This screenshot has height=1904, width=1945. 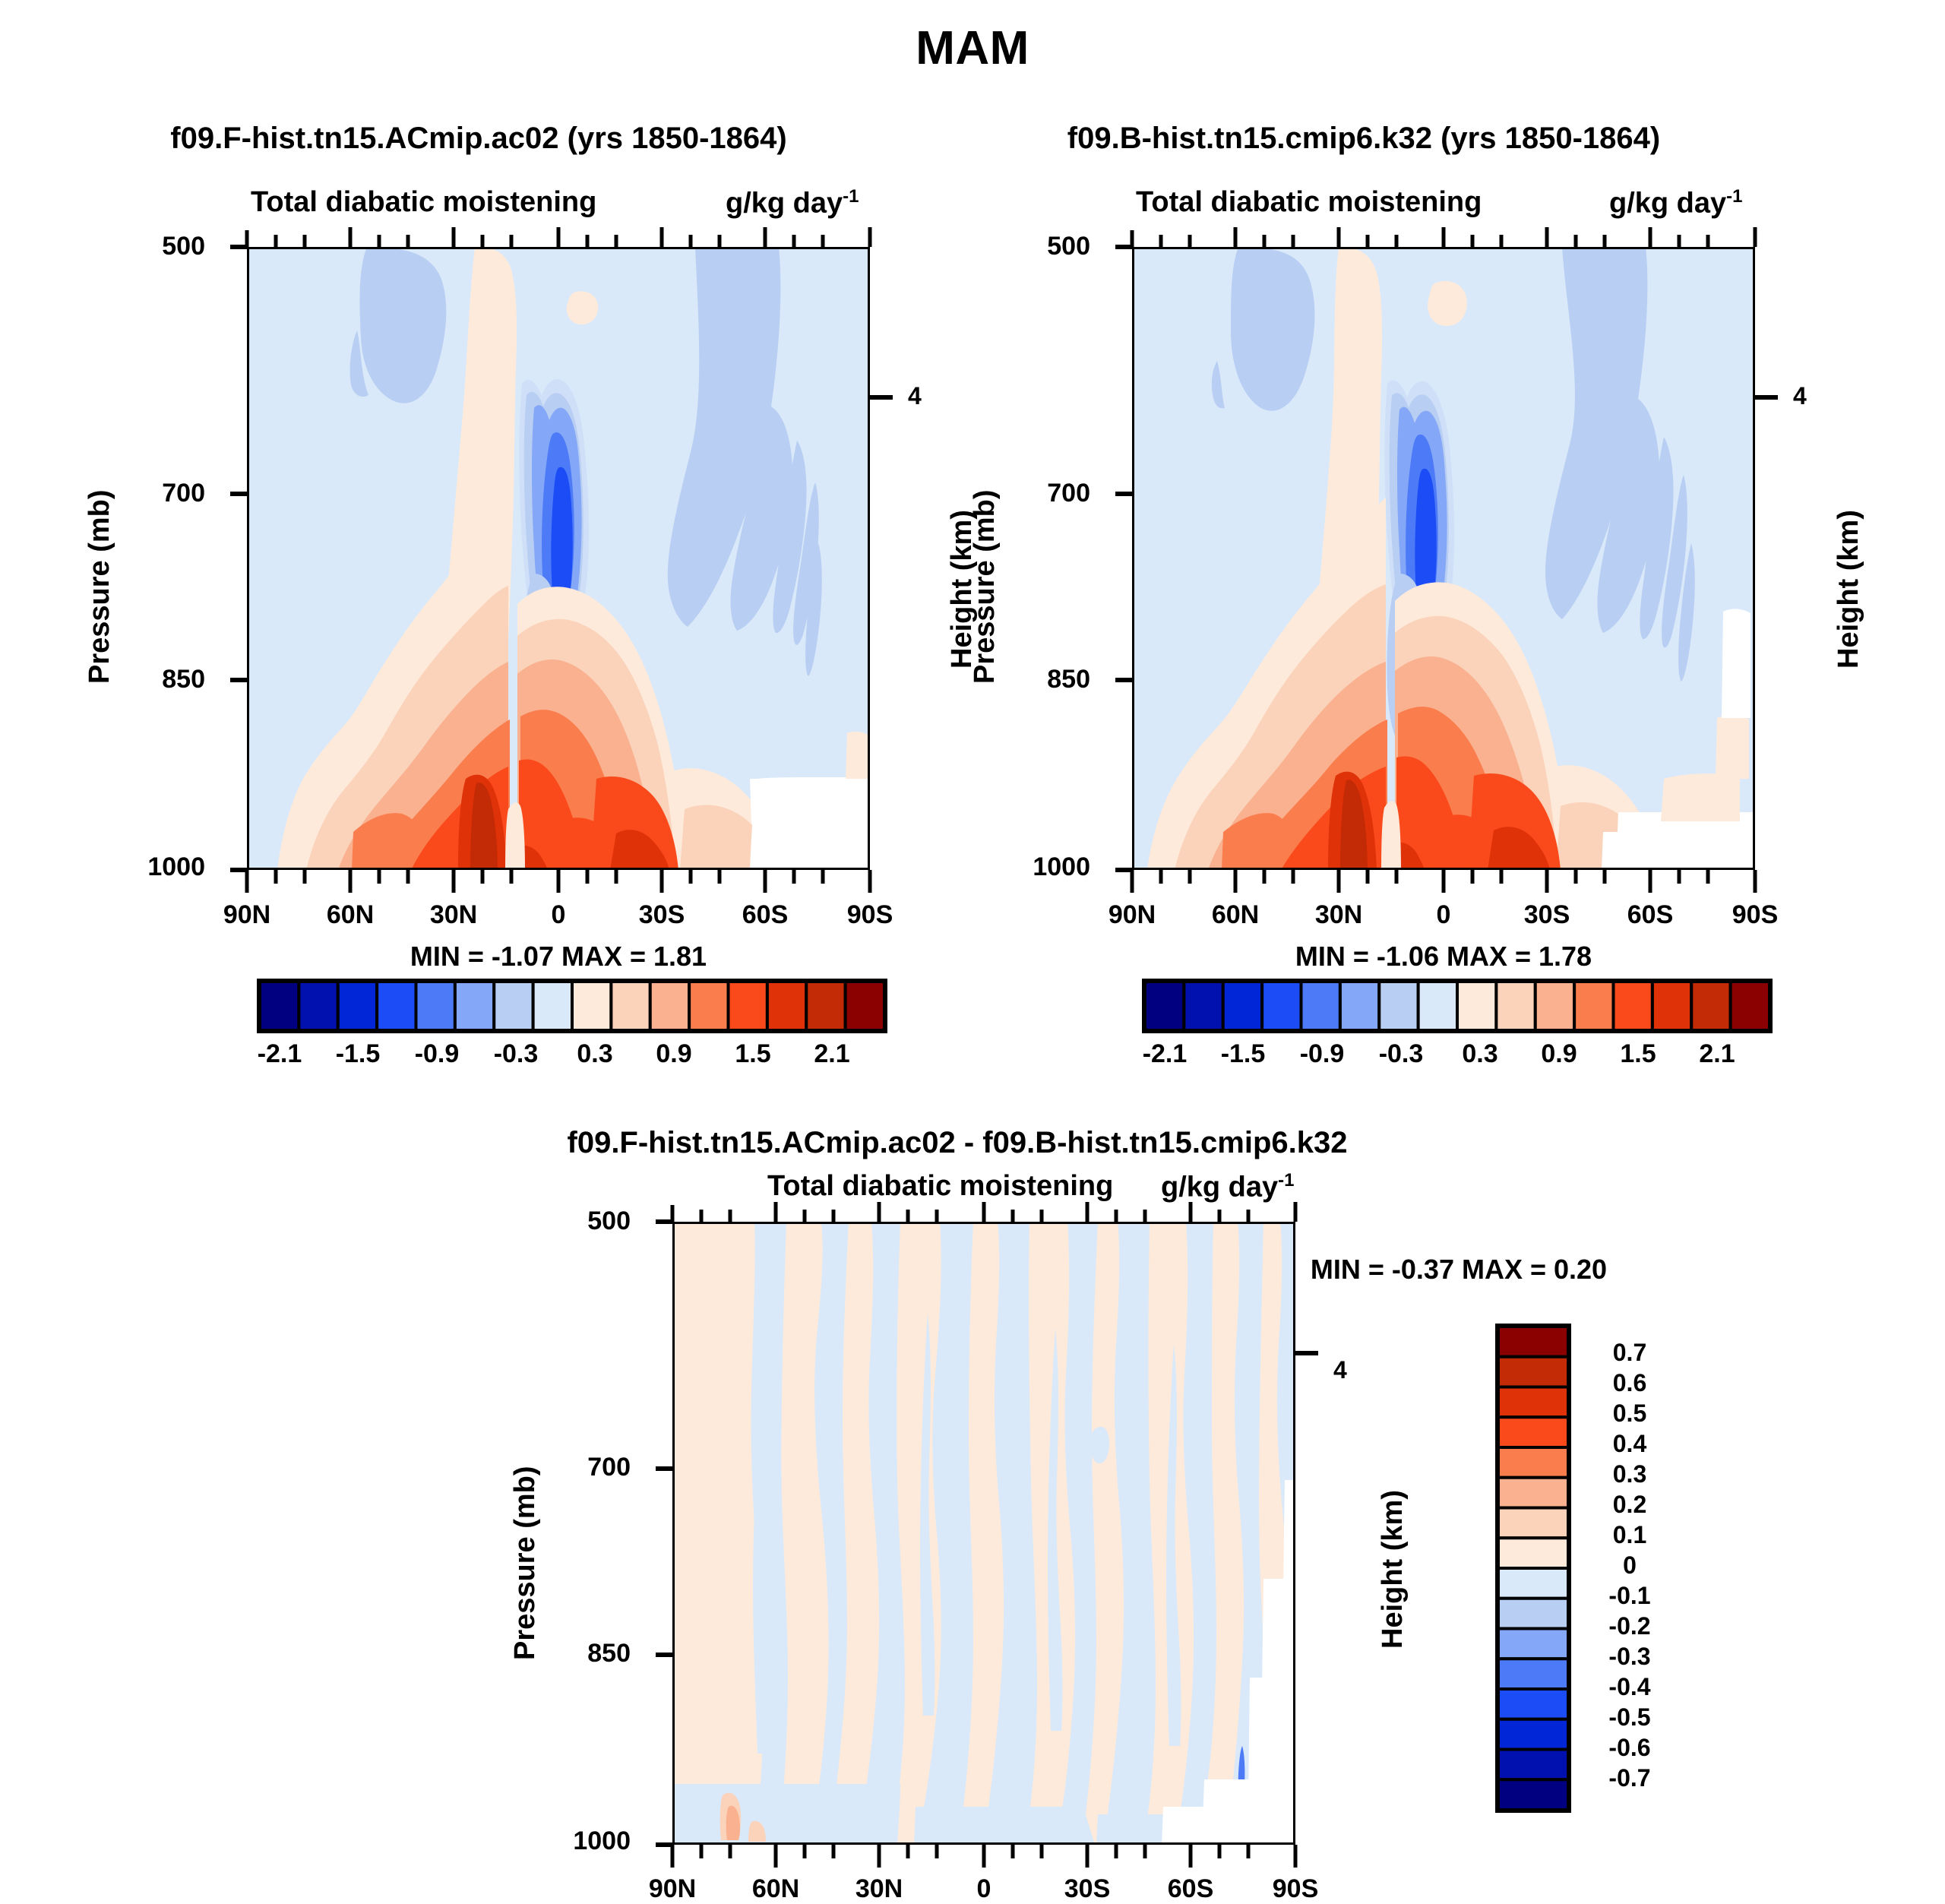 I want to click on left-units-text: g/kg day, so click(x=784, y=203).